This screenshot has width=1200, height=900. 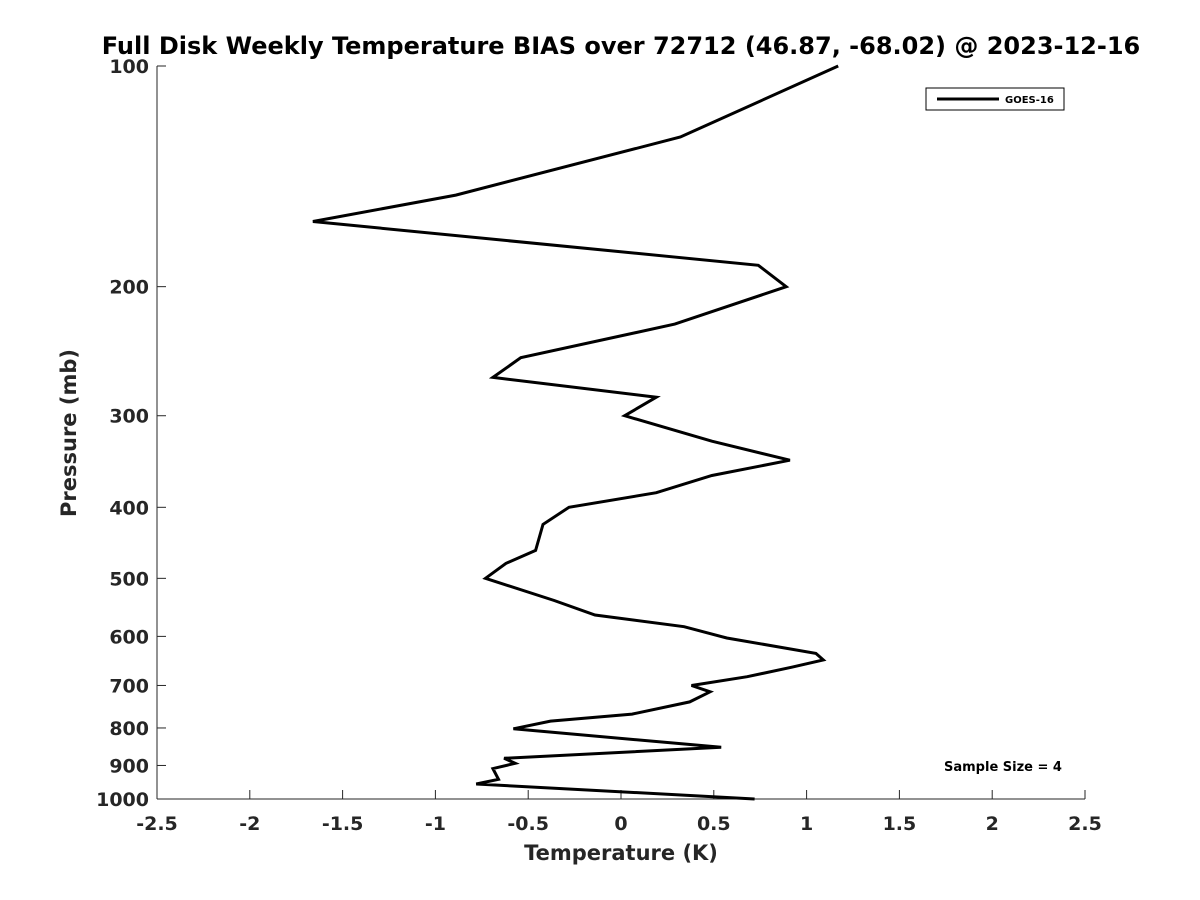 I want to click on y-tick-label: 800, so click(x=129, y=729).